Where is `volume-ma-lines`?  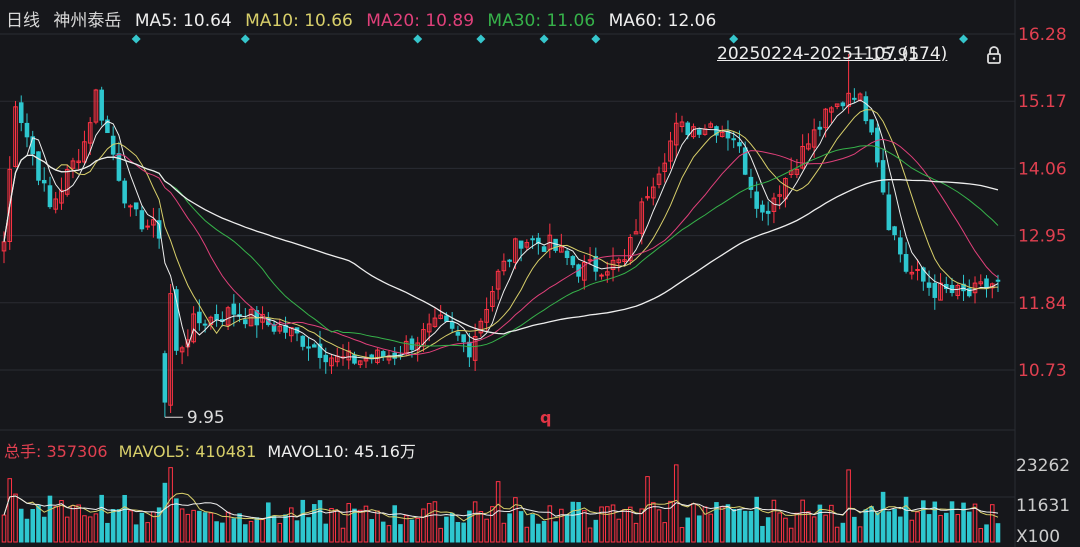 volume-ma-lines is located at coordinates (501, 507).